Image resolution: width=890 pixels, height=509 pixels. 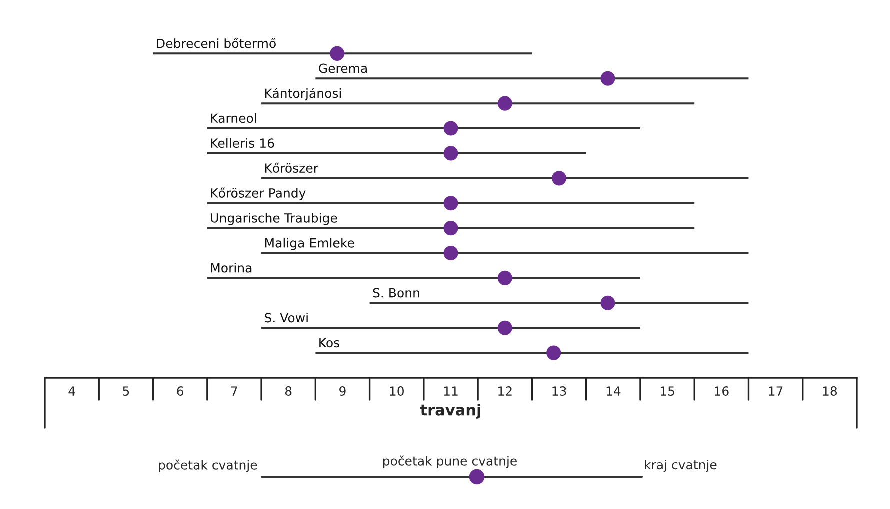 What do you see at coordinates (396, 293) in the screenshot?
I see `y-tick-label: S. Bonn` at bounding box center [396, 293].